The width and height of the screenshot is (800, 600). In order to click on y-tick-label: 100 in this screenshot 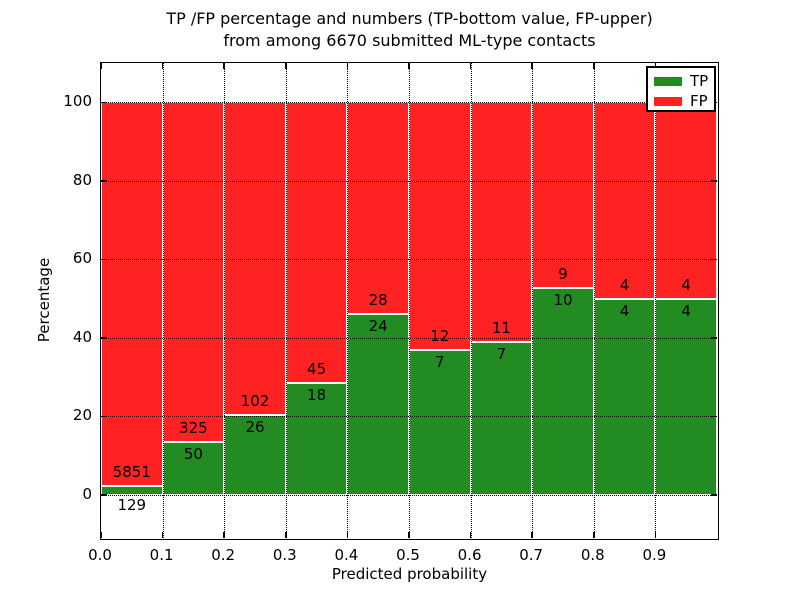, I will do `click(77, 101)`.